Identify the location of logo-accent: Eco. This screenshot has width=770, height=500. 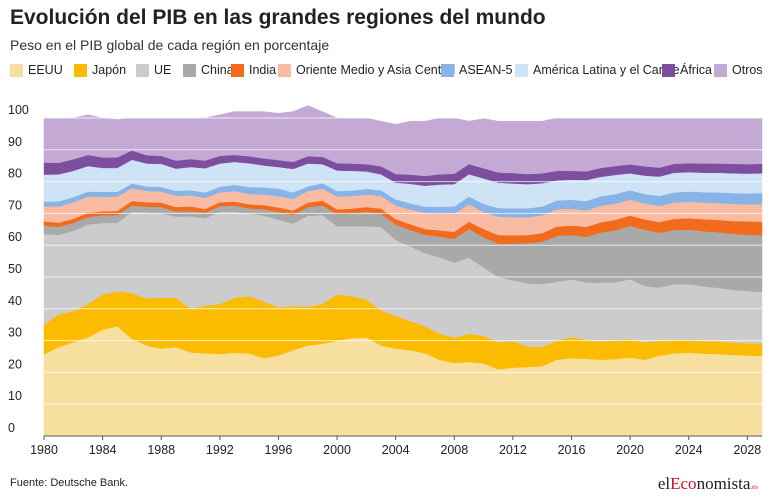
(683, 483).